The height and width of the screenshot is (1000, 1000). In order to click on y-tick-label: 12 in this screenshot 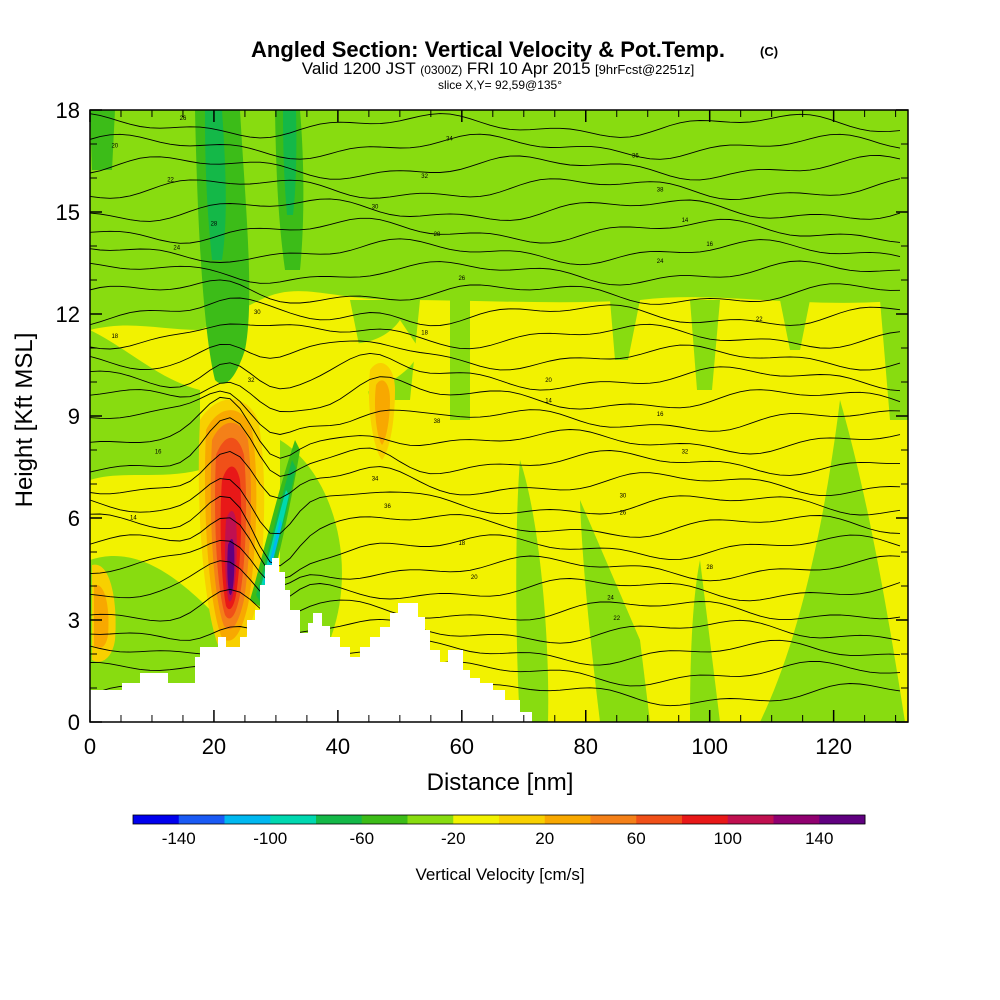, I will do `click(68, 314)`.